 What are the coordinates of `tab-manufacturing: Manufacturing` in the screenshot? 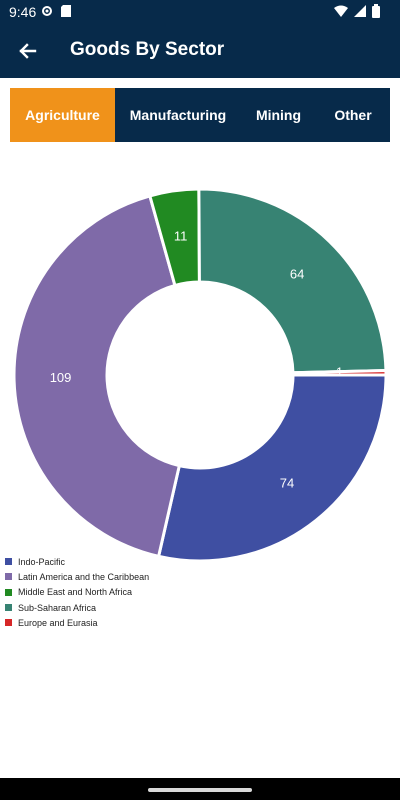 It's located at (178, 115).